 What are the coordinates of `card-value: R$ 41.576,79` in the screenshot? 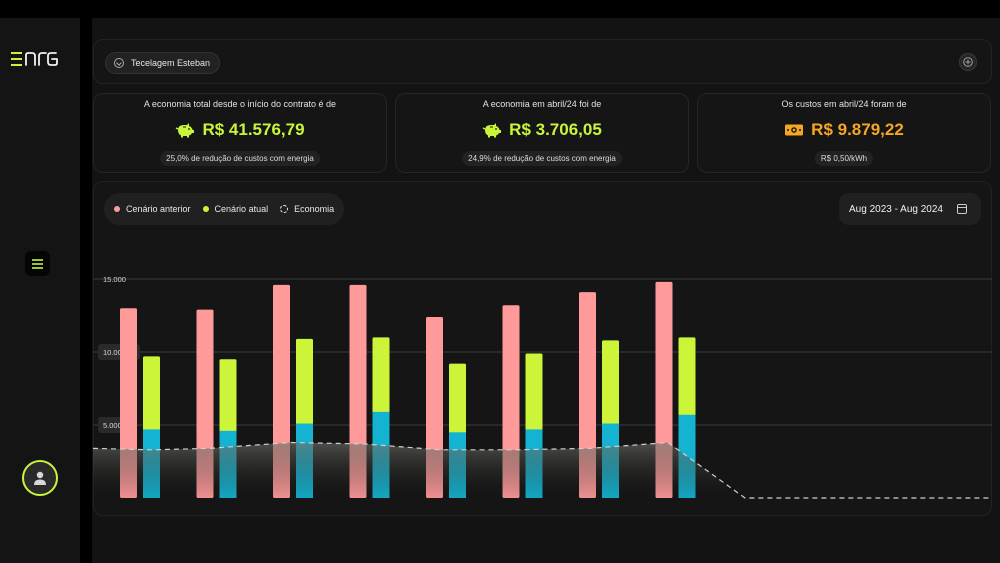 It's located at (253, 129).